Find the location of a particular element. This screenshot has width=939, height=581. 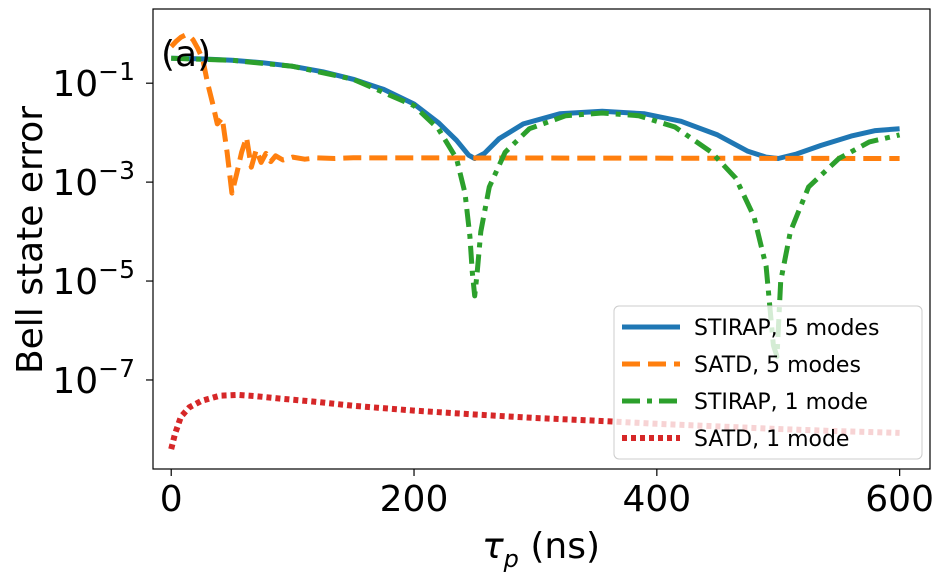

x-tick-label: 0 is located at coordinates (171, 499).